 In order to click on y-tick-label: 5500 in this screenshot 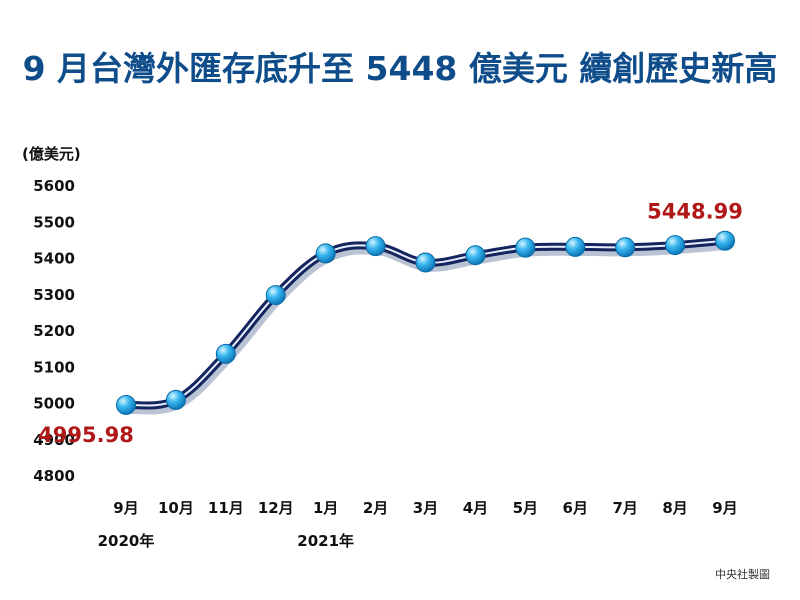, I will do `click(54, 222)`.